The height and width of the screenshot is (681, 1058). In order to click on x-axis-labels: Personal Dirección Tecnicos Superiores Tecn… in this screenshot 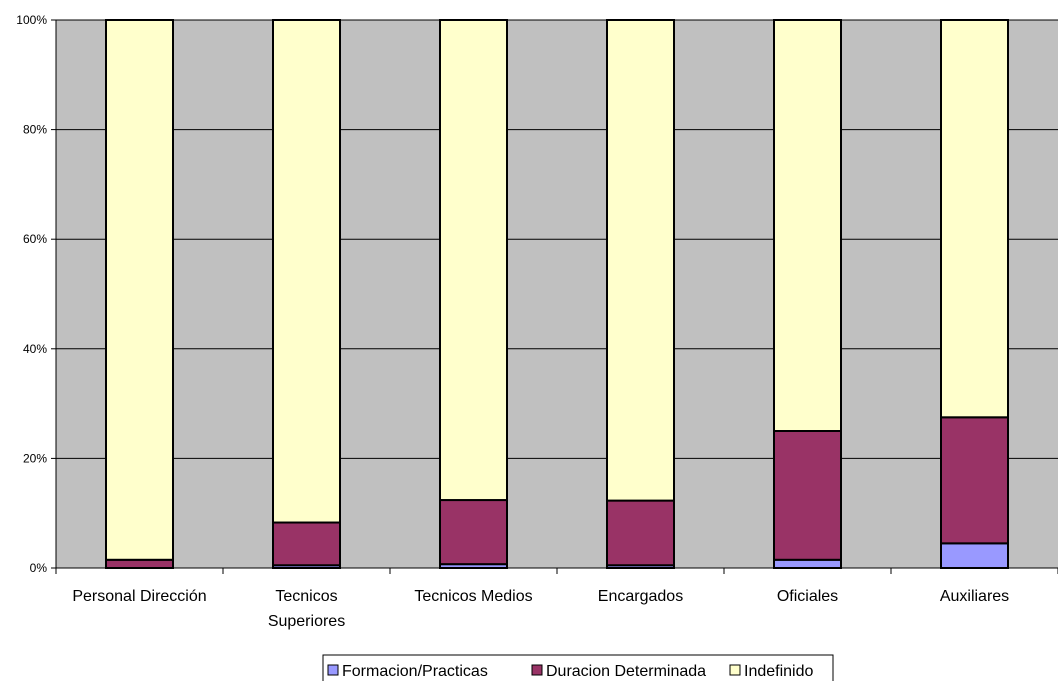, I will do `click(540, 609)`.